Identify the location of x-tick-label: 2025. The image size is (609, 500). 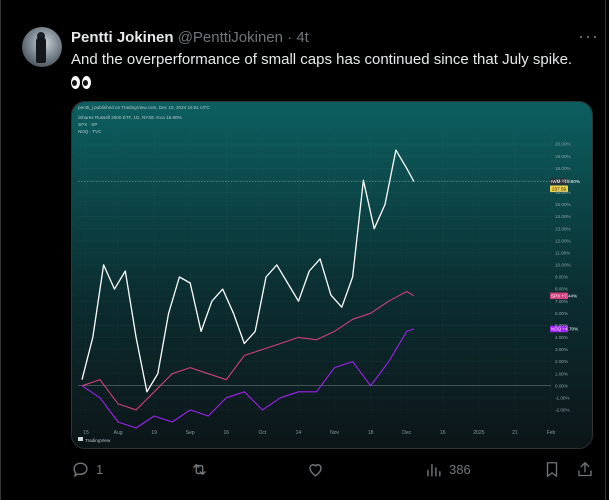
(478, 433).